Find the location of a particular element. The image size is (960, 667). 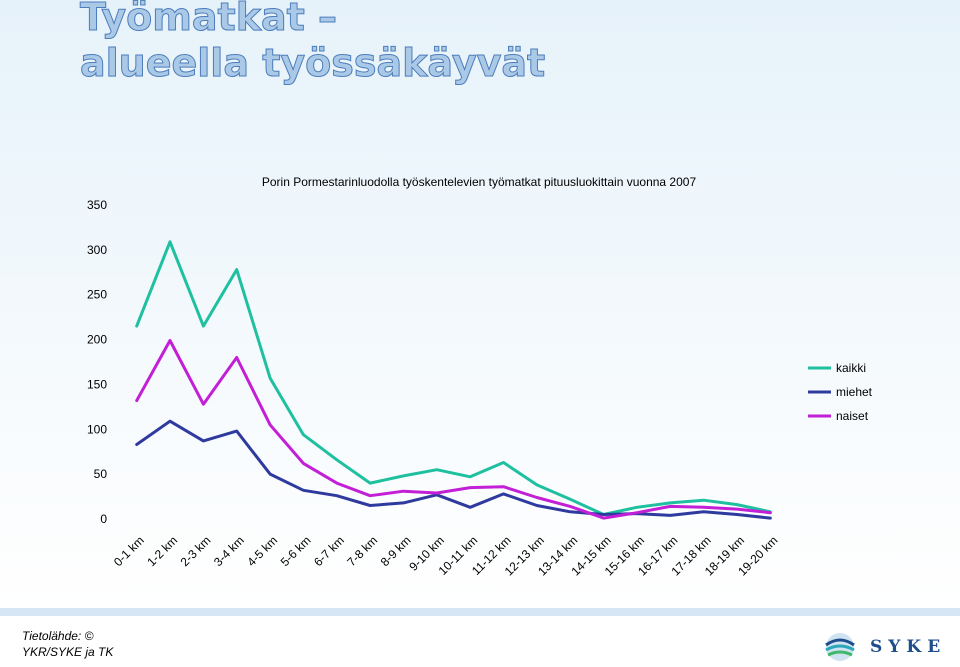

x-tick-label: 5-6 km is located at coordinates (296, 551).